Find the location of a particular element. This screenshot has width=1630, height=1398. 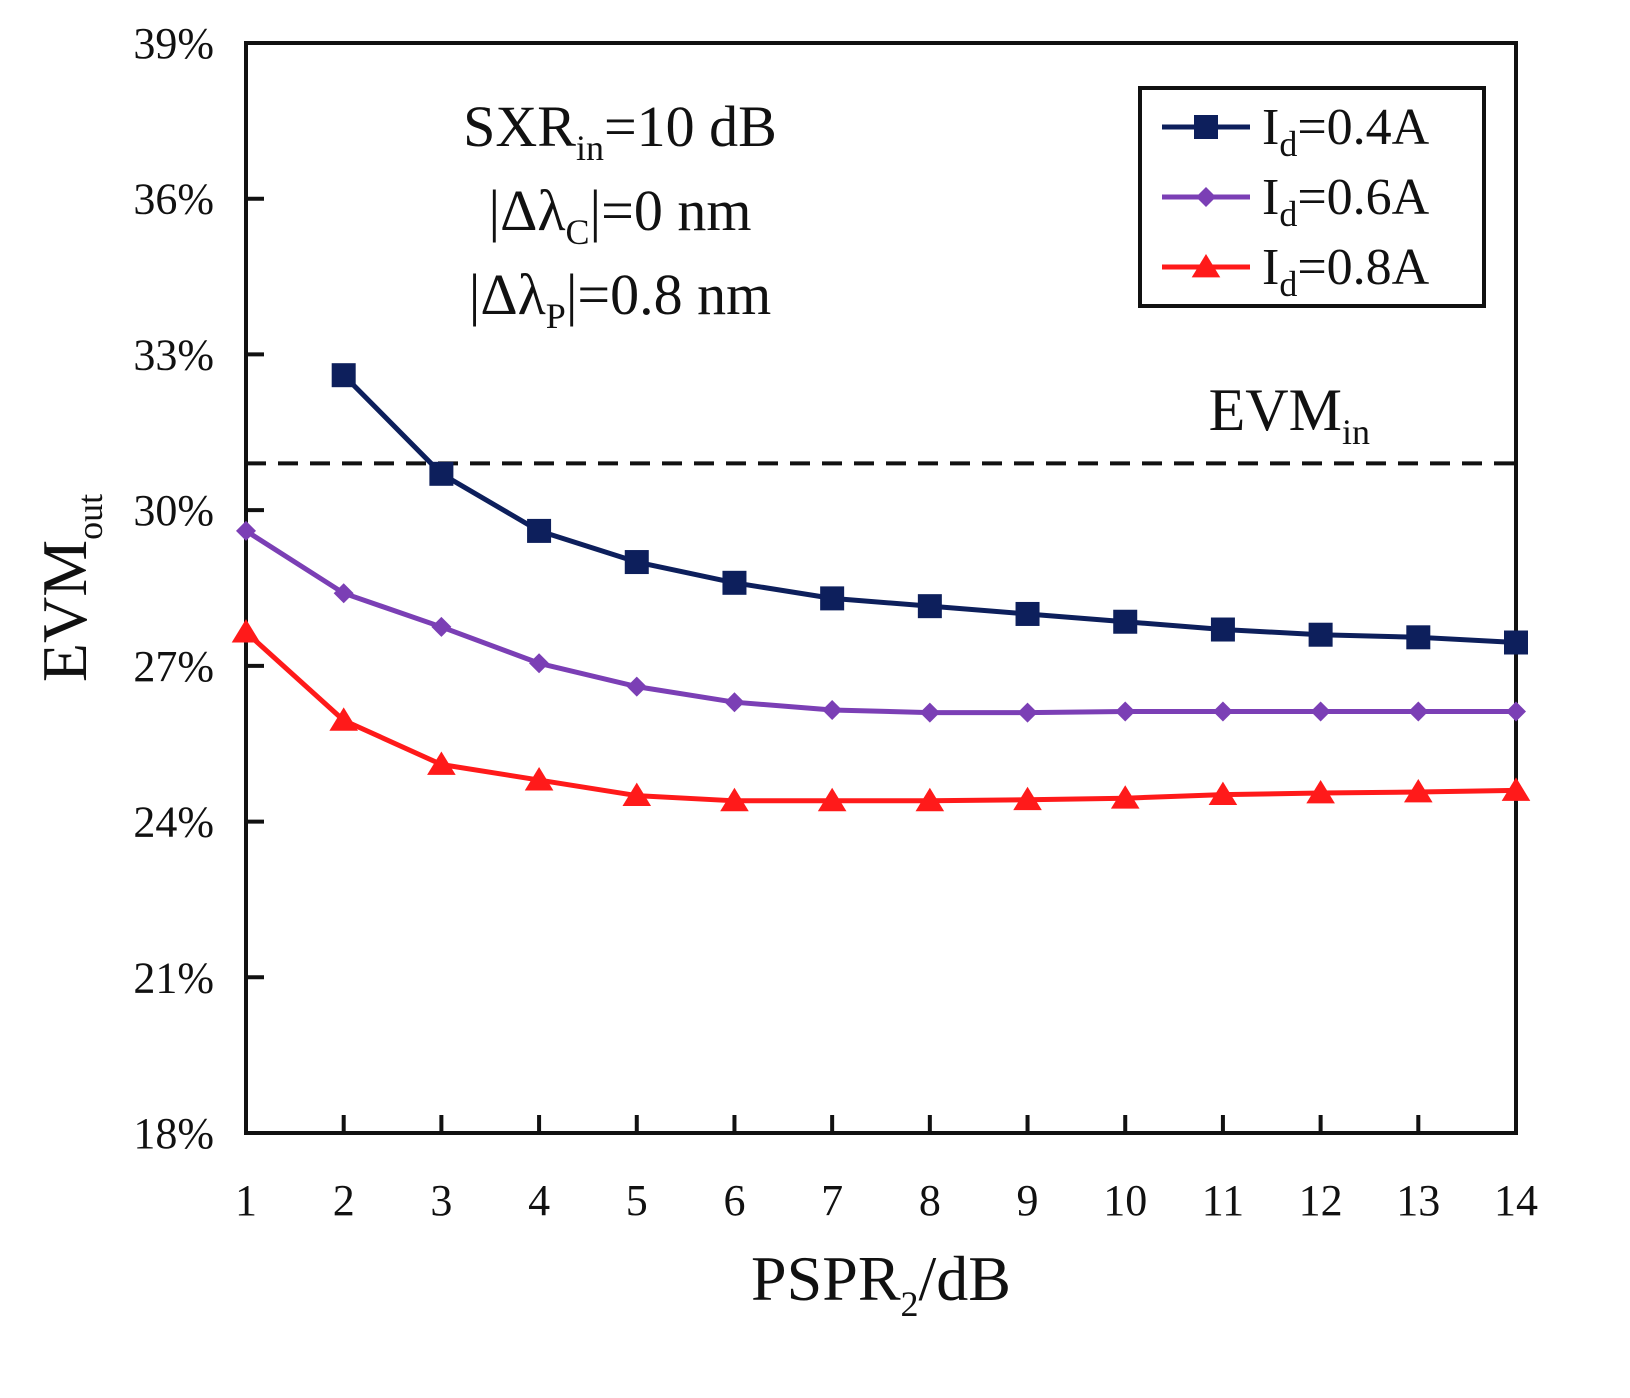

evm-in-label: EVMin is located at coordinates (1289, 414).